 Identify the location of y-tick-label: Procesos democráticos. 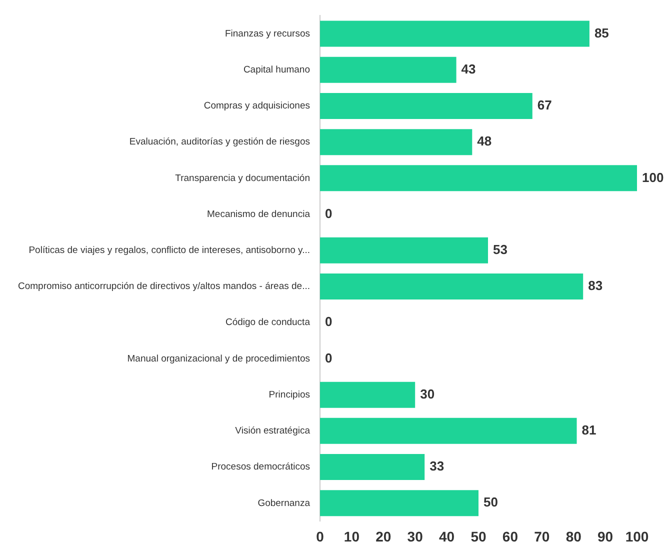
(260, 467).